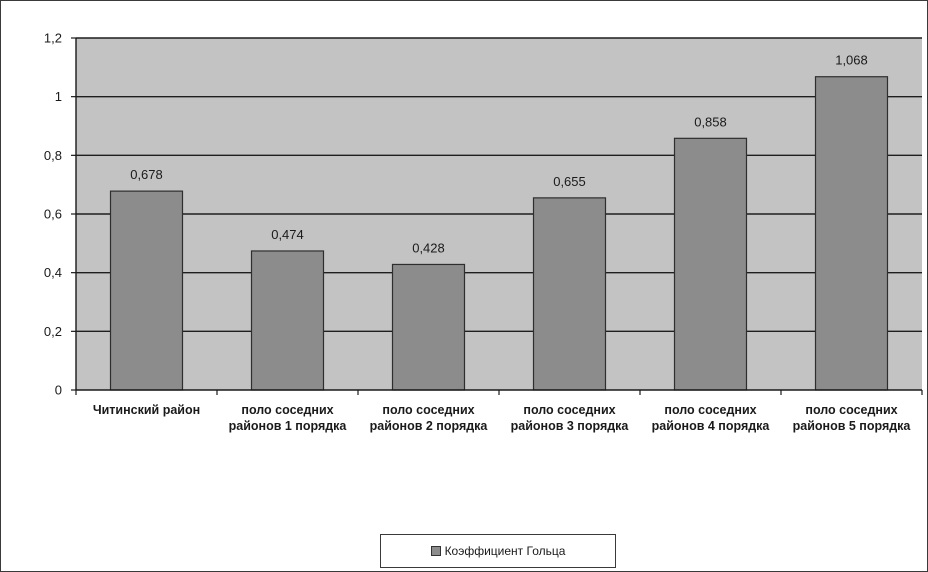 This screenshot has height=572, width=928. Describe the element at coordinates (146, 410) in the screenshot. I see `x-tick-label: Читинский район` at that location.